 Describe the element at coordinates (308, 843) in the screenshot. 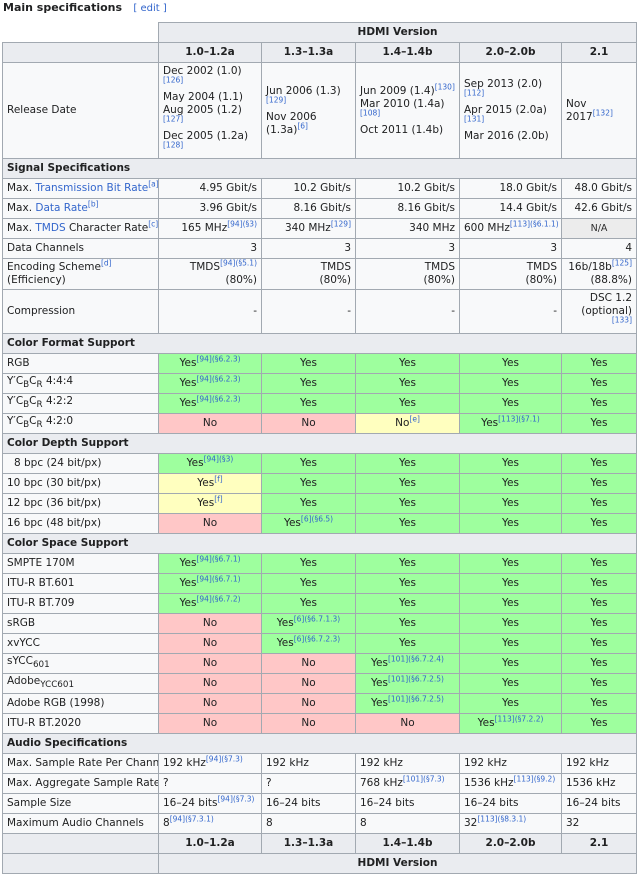

I see `version-header: 1.3–1.3a` at that location.